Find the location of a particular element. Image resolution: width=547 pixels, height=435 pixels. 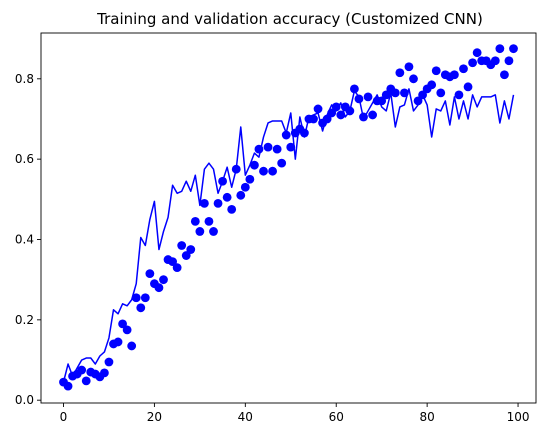

x-tick-label: 100 is located at coordinates (518, 417).